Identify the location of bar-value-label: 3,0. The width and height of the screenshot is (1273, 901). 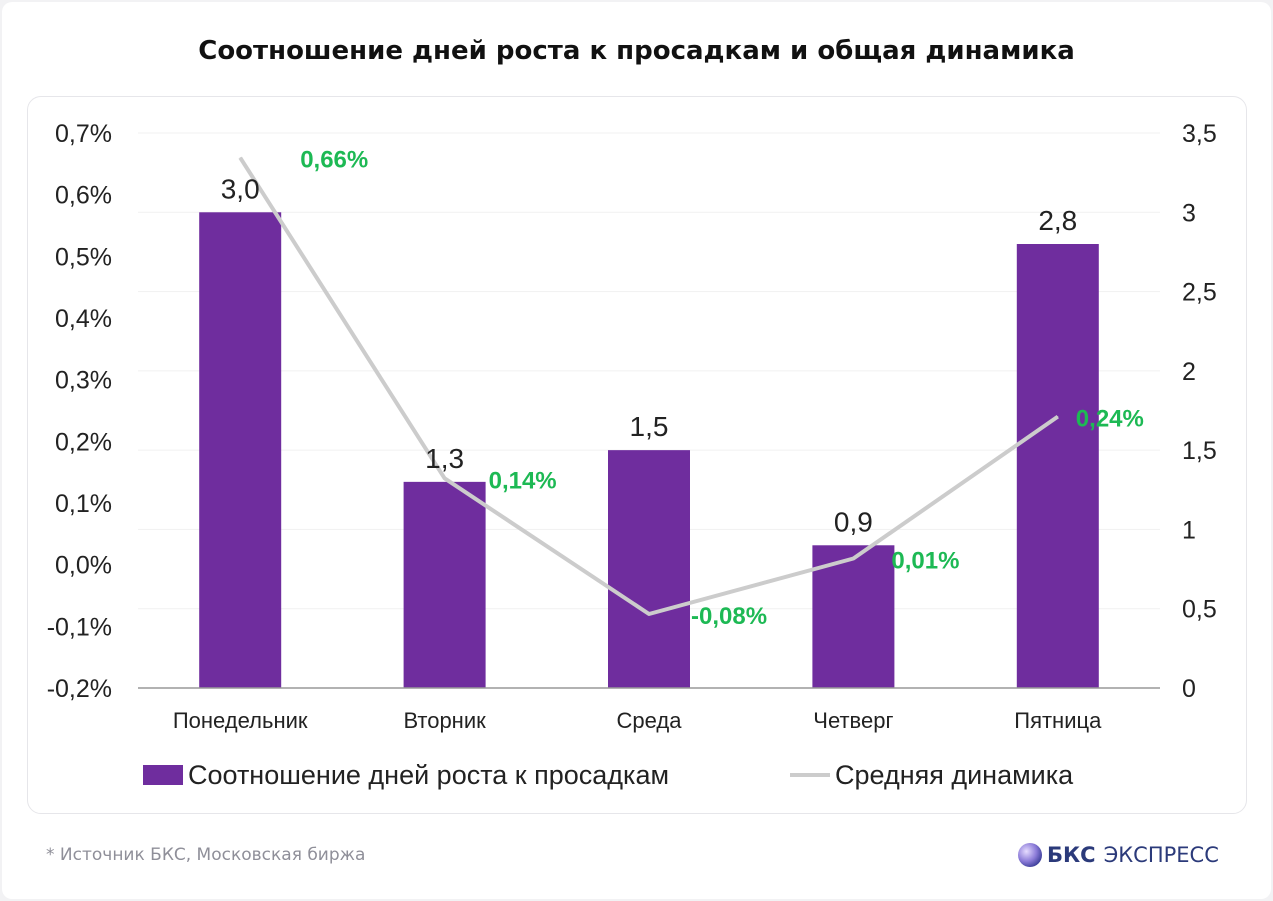
(240, 188).